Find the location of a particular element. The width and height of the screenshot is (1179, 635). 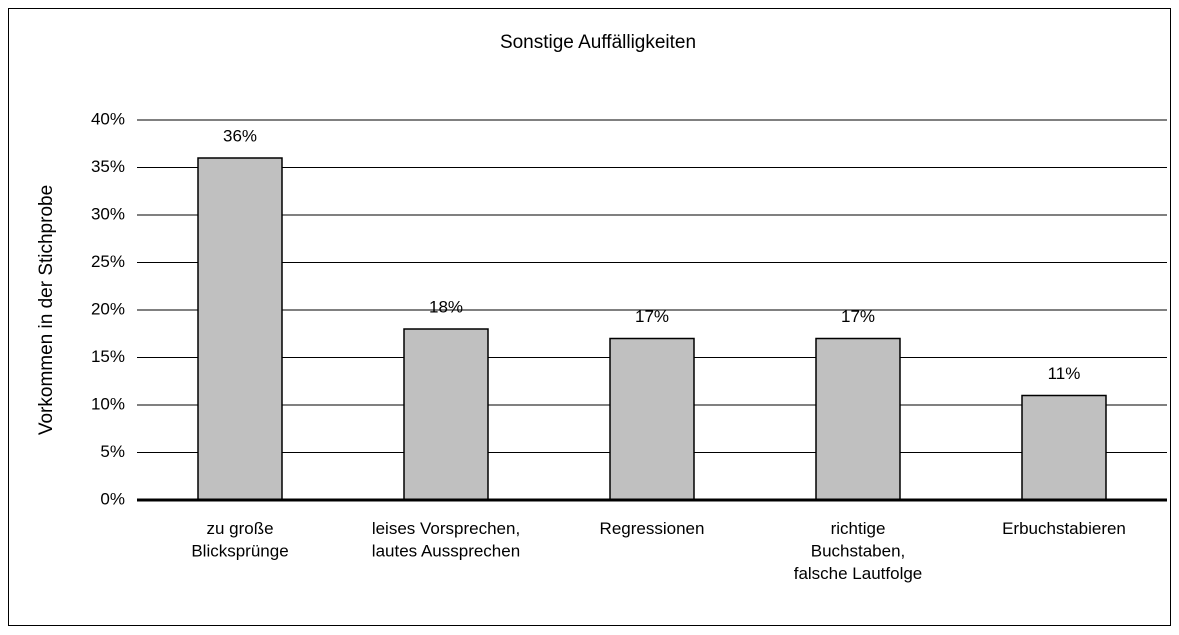

x-tick-label: Regressionen is located at coordinates (652, 528).